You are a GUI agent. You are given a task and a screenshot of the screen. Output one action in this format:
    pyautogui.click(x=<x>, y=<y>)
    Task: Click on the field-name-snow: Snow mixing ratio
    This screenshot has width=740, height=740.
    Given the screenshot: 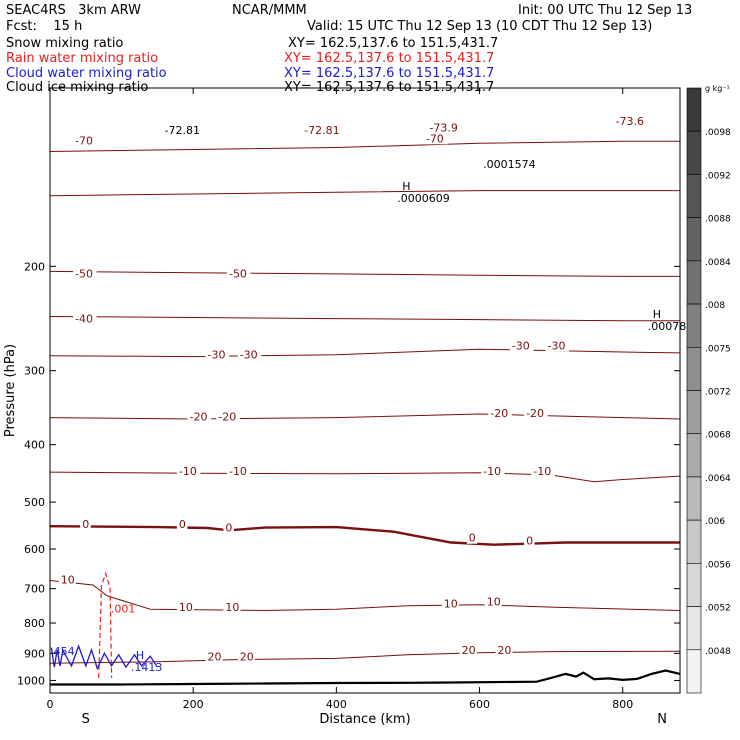 What is the action you would take?
    pyautogui.click(x=65, y=43)
    